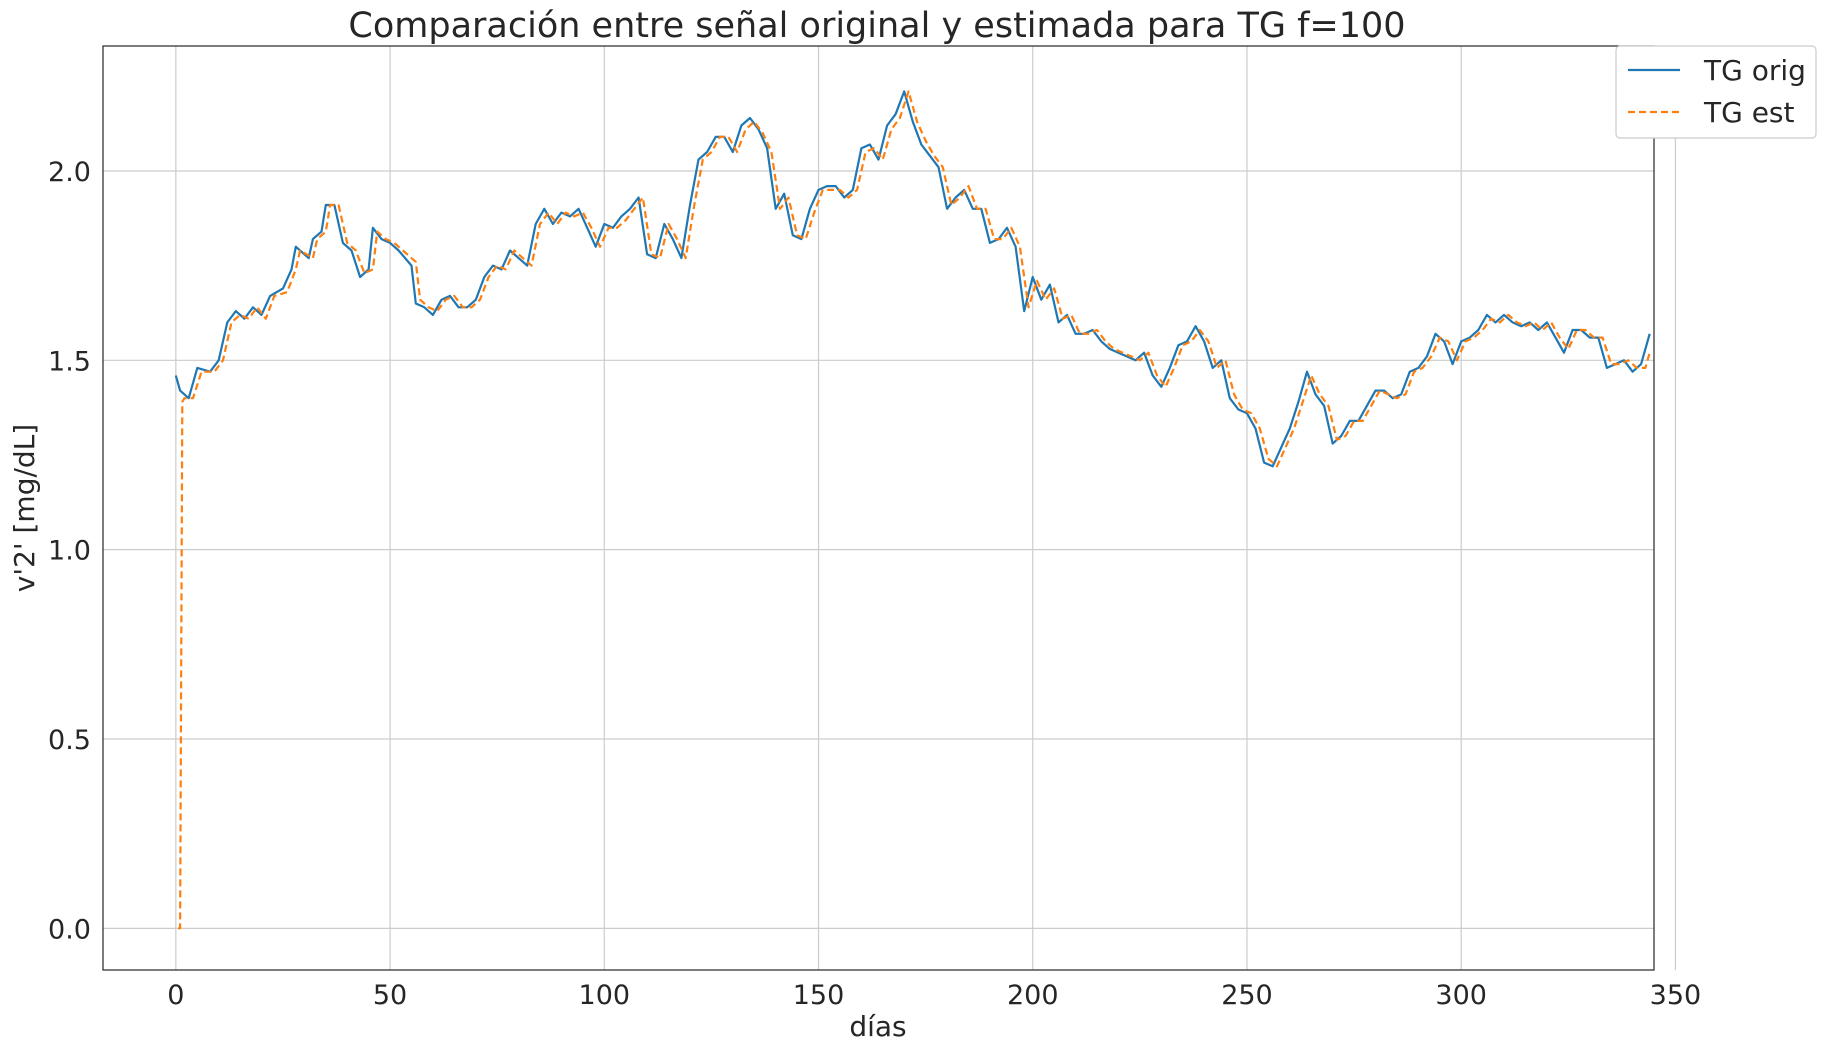 The height and width of the screenshot is (1051, 1824). I want to click on y-tick-label: 1.5, so click(69, 361).